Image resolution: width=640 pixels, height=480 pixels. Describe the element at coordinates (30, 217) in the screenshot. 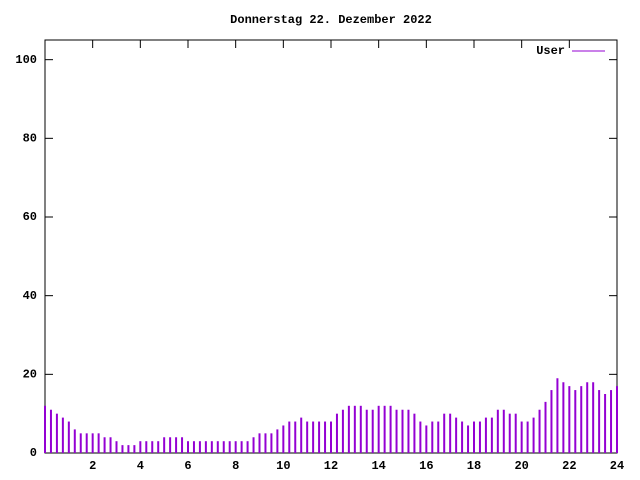

I see `y-tick-label: 60` at that location.